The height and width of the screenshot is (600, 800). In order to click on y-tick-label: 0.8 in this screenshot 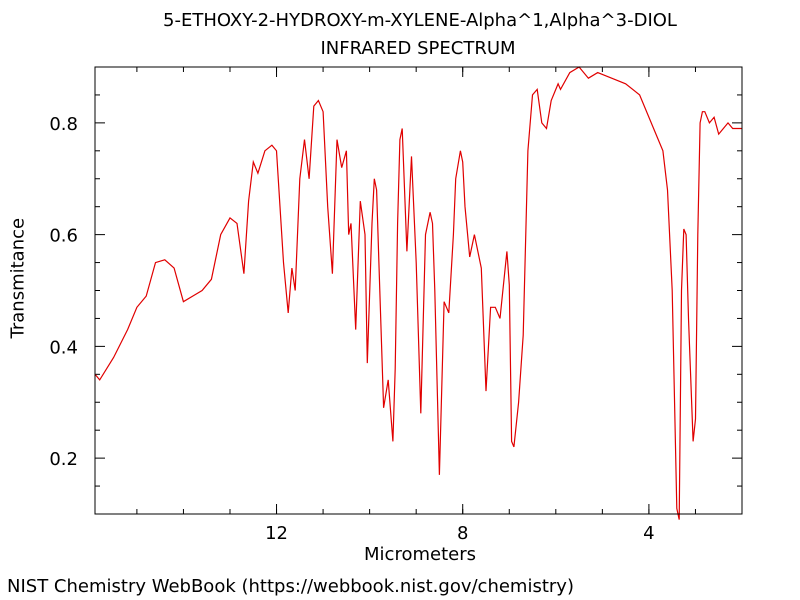, I will do `click(63, 124)`.